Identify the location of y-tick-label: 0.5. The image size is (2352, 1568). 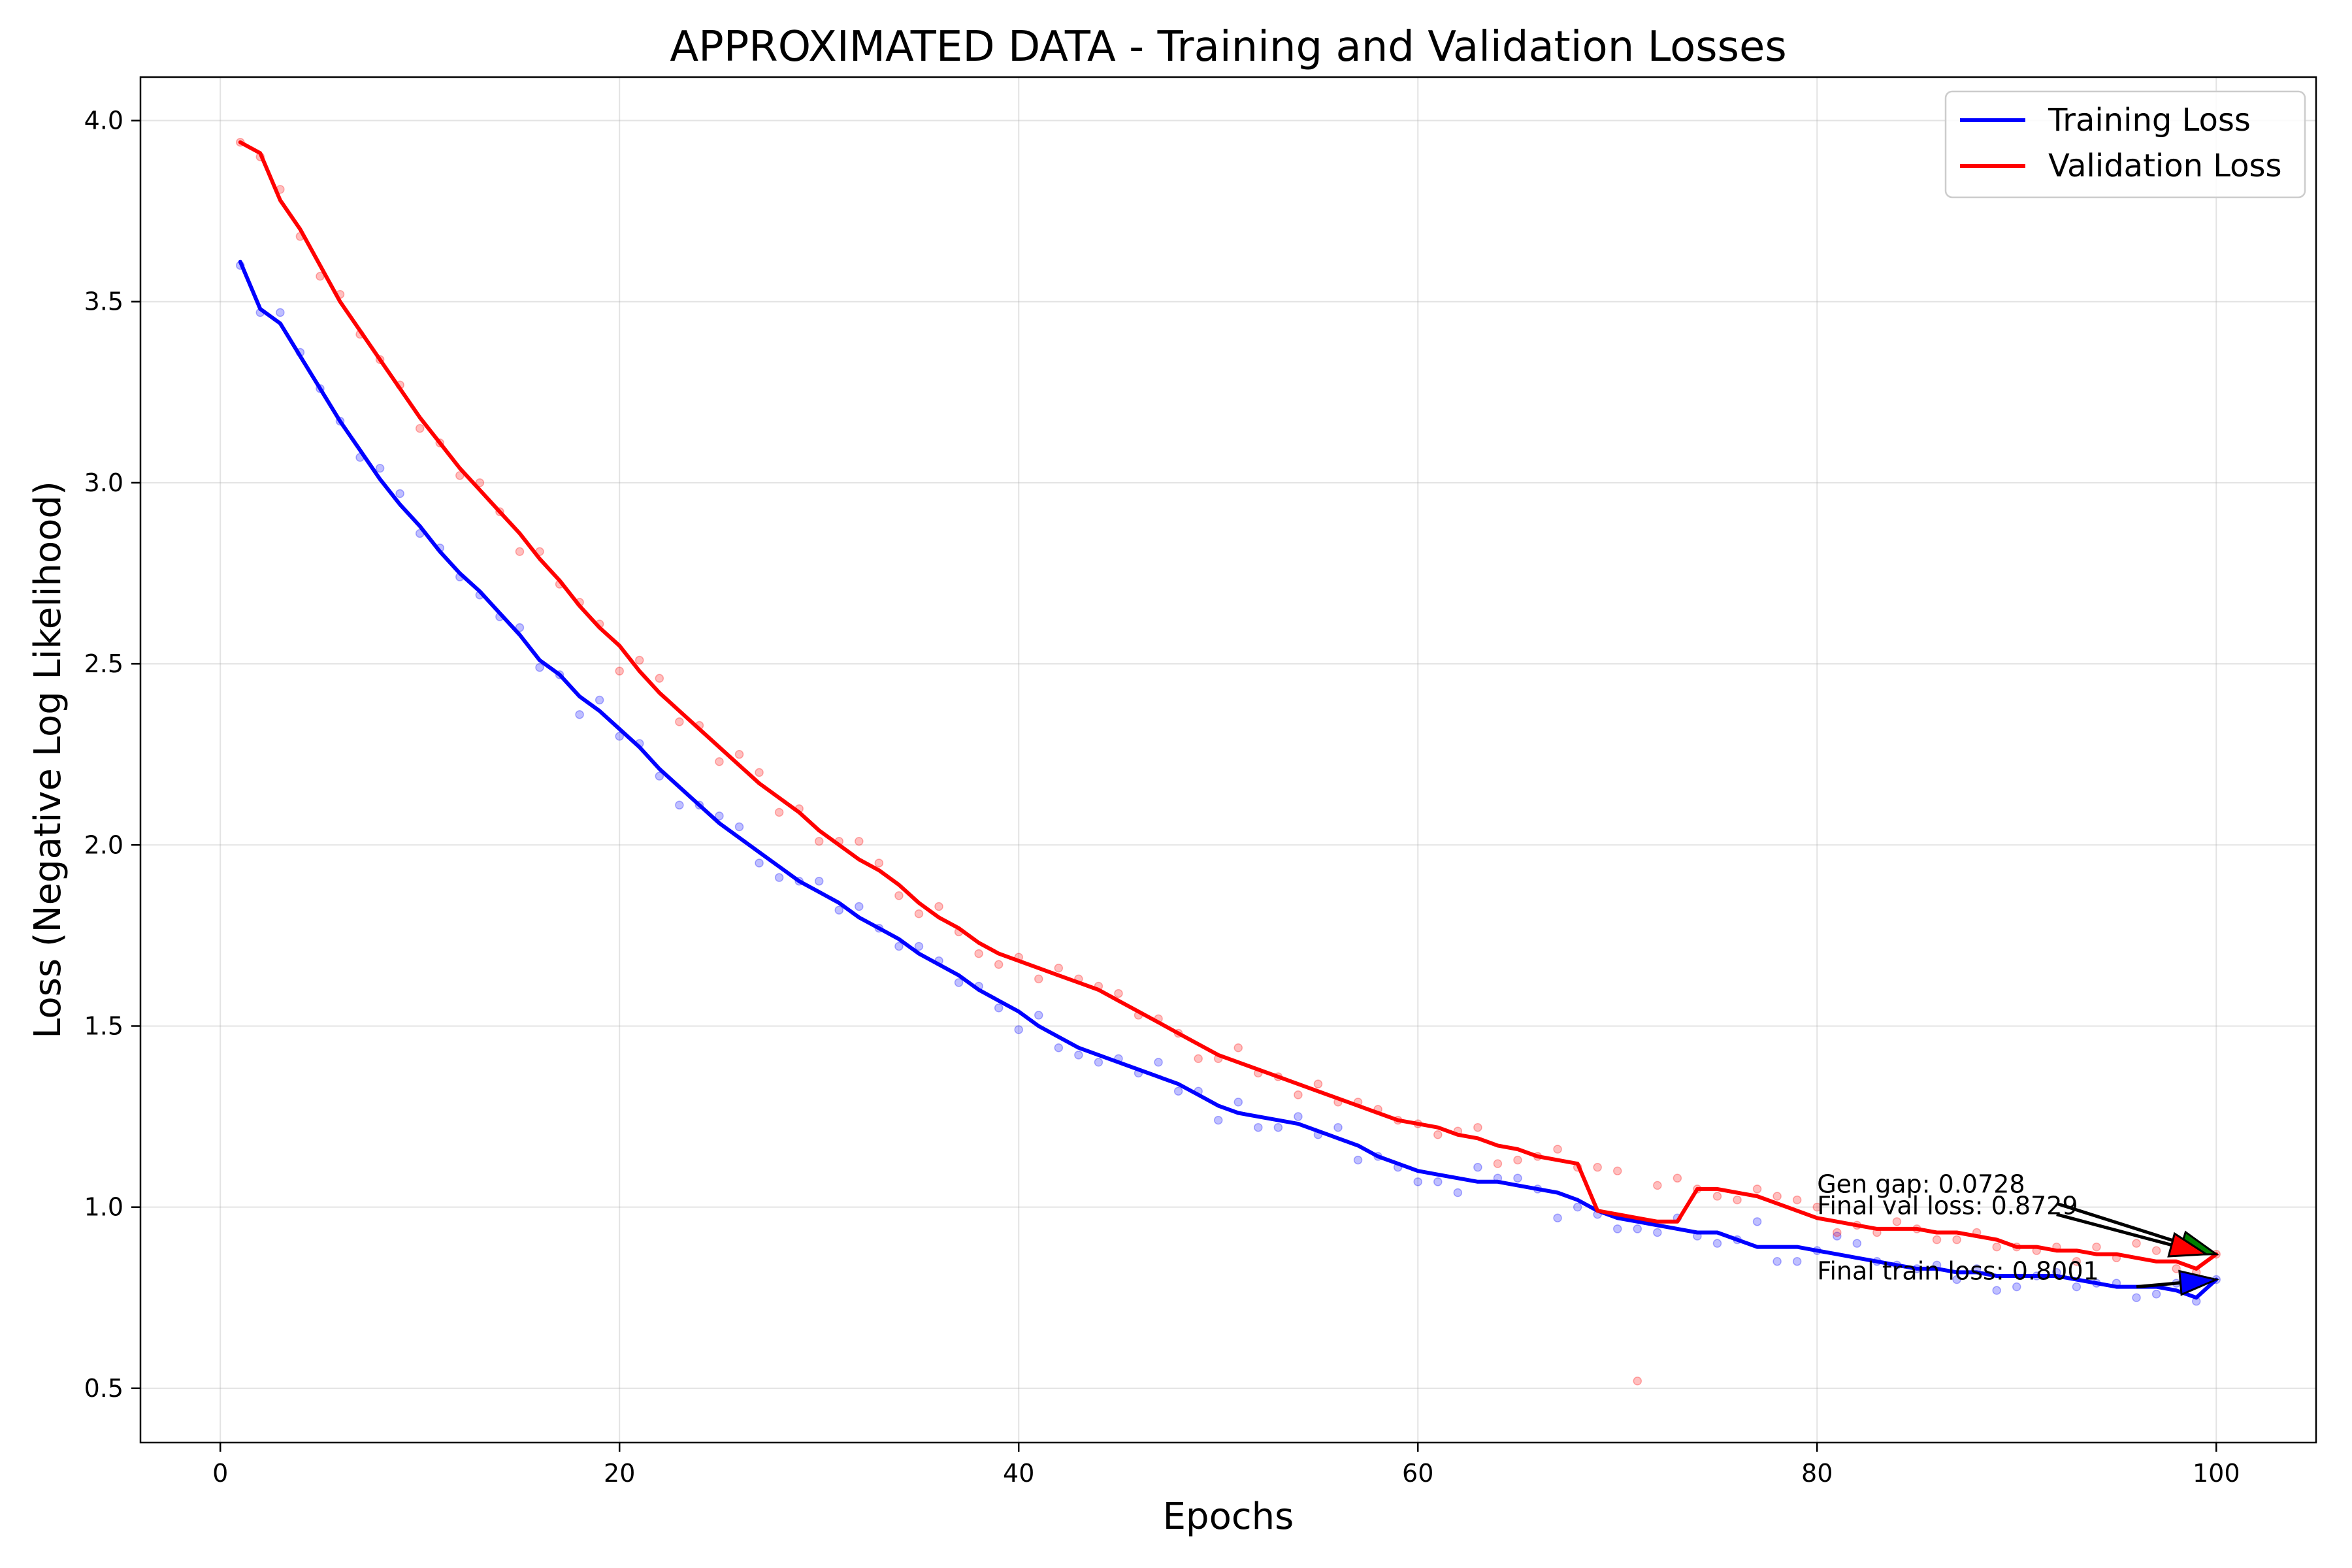
(103, 1388).